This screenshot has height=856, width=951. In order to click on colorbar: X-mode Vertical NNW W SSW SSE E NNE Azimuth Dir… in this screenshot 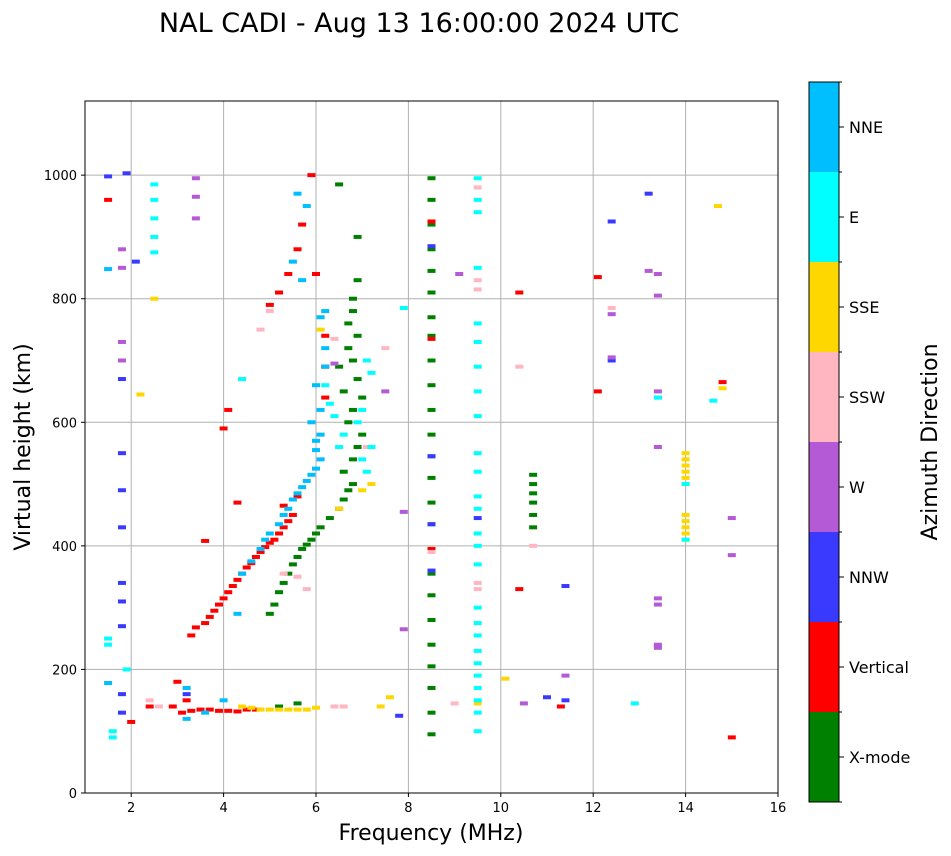, I will do `click(875, 442)`.